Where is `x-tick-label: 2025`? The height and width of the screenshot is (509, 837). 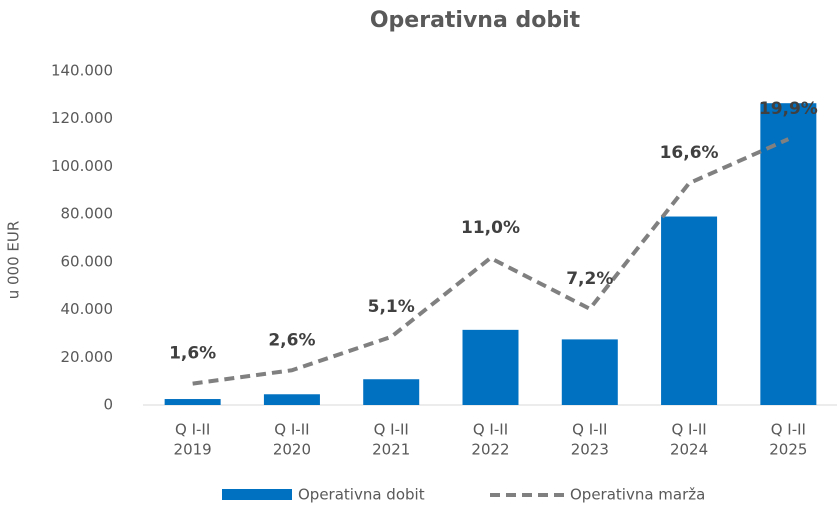
x-tick-label: 2025 is located at coordinates (788, 450).